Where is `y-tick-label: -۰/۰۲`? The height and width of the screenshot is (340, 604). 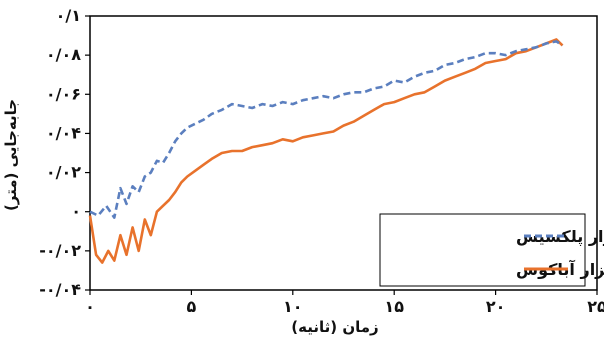 y-tick-label: -۰/۰۲ is located at coordinates (60, 250).